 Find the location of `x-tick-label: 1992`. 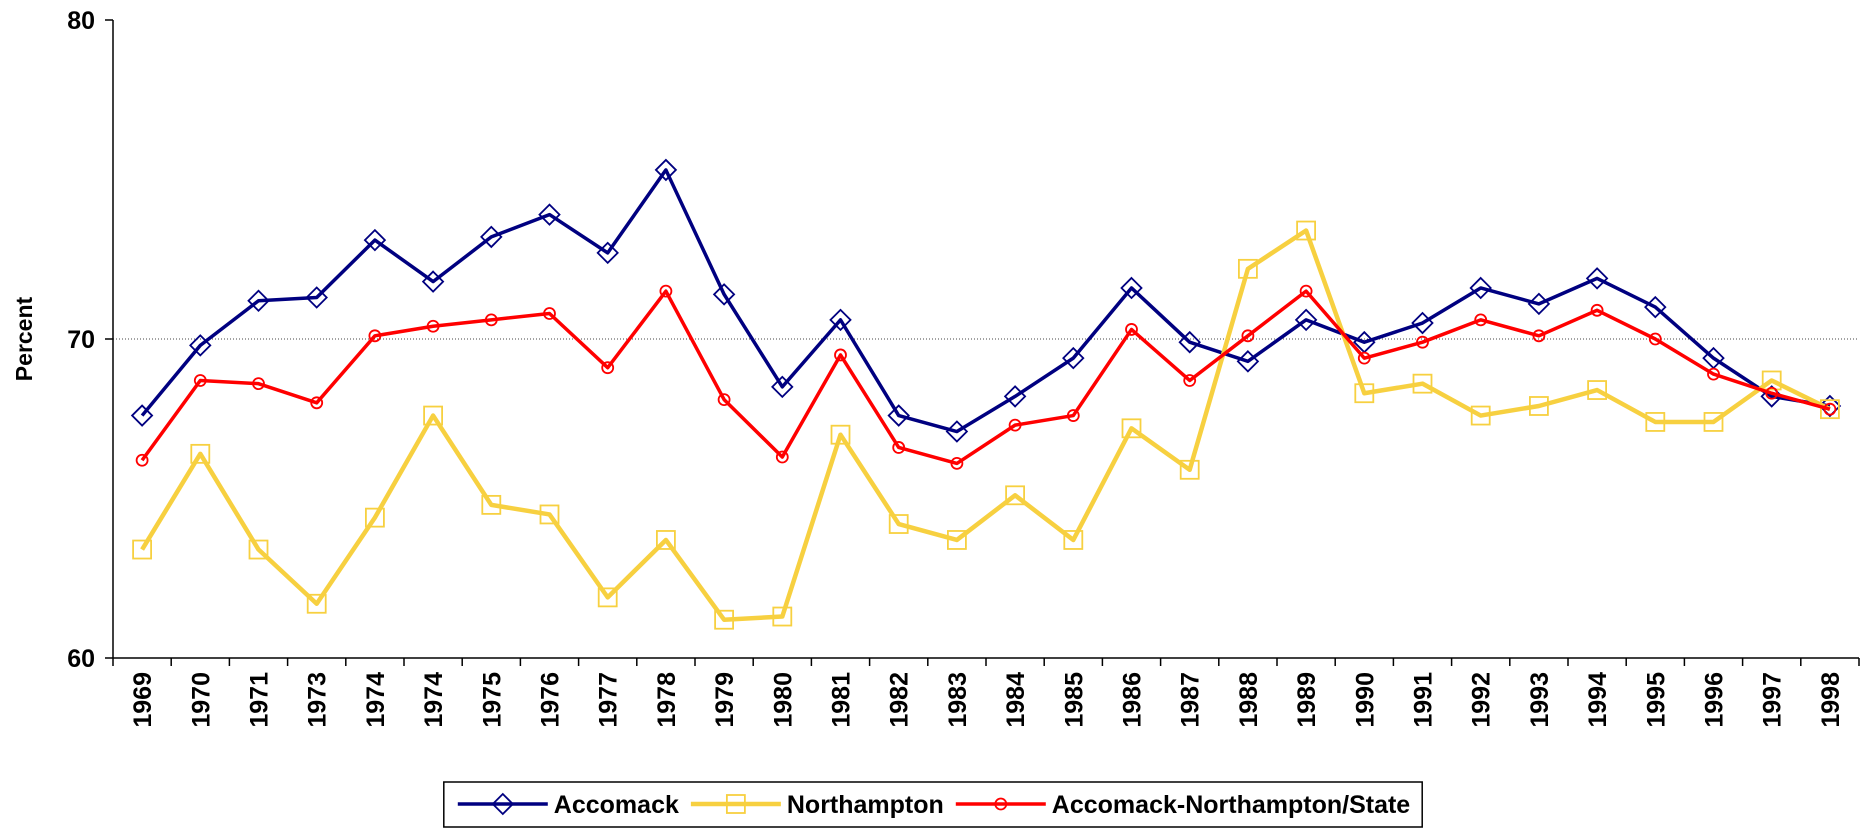

x-tick-label: 1992 is located at coordinates (1482, 700).